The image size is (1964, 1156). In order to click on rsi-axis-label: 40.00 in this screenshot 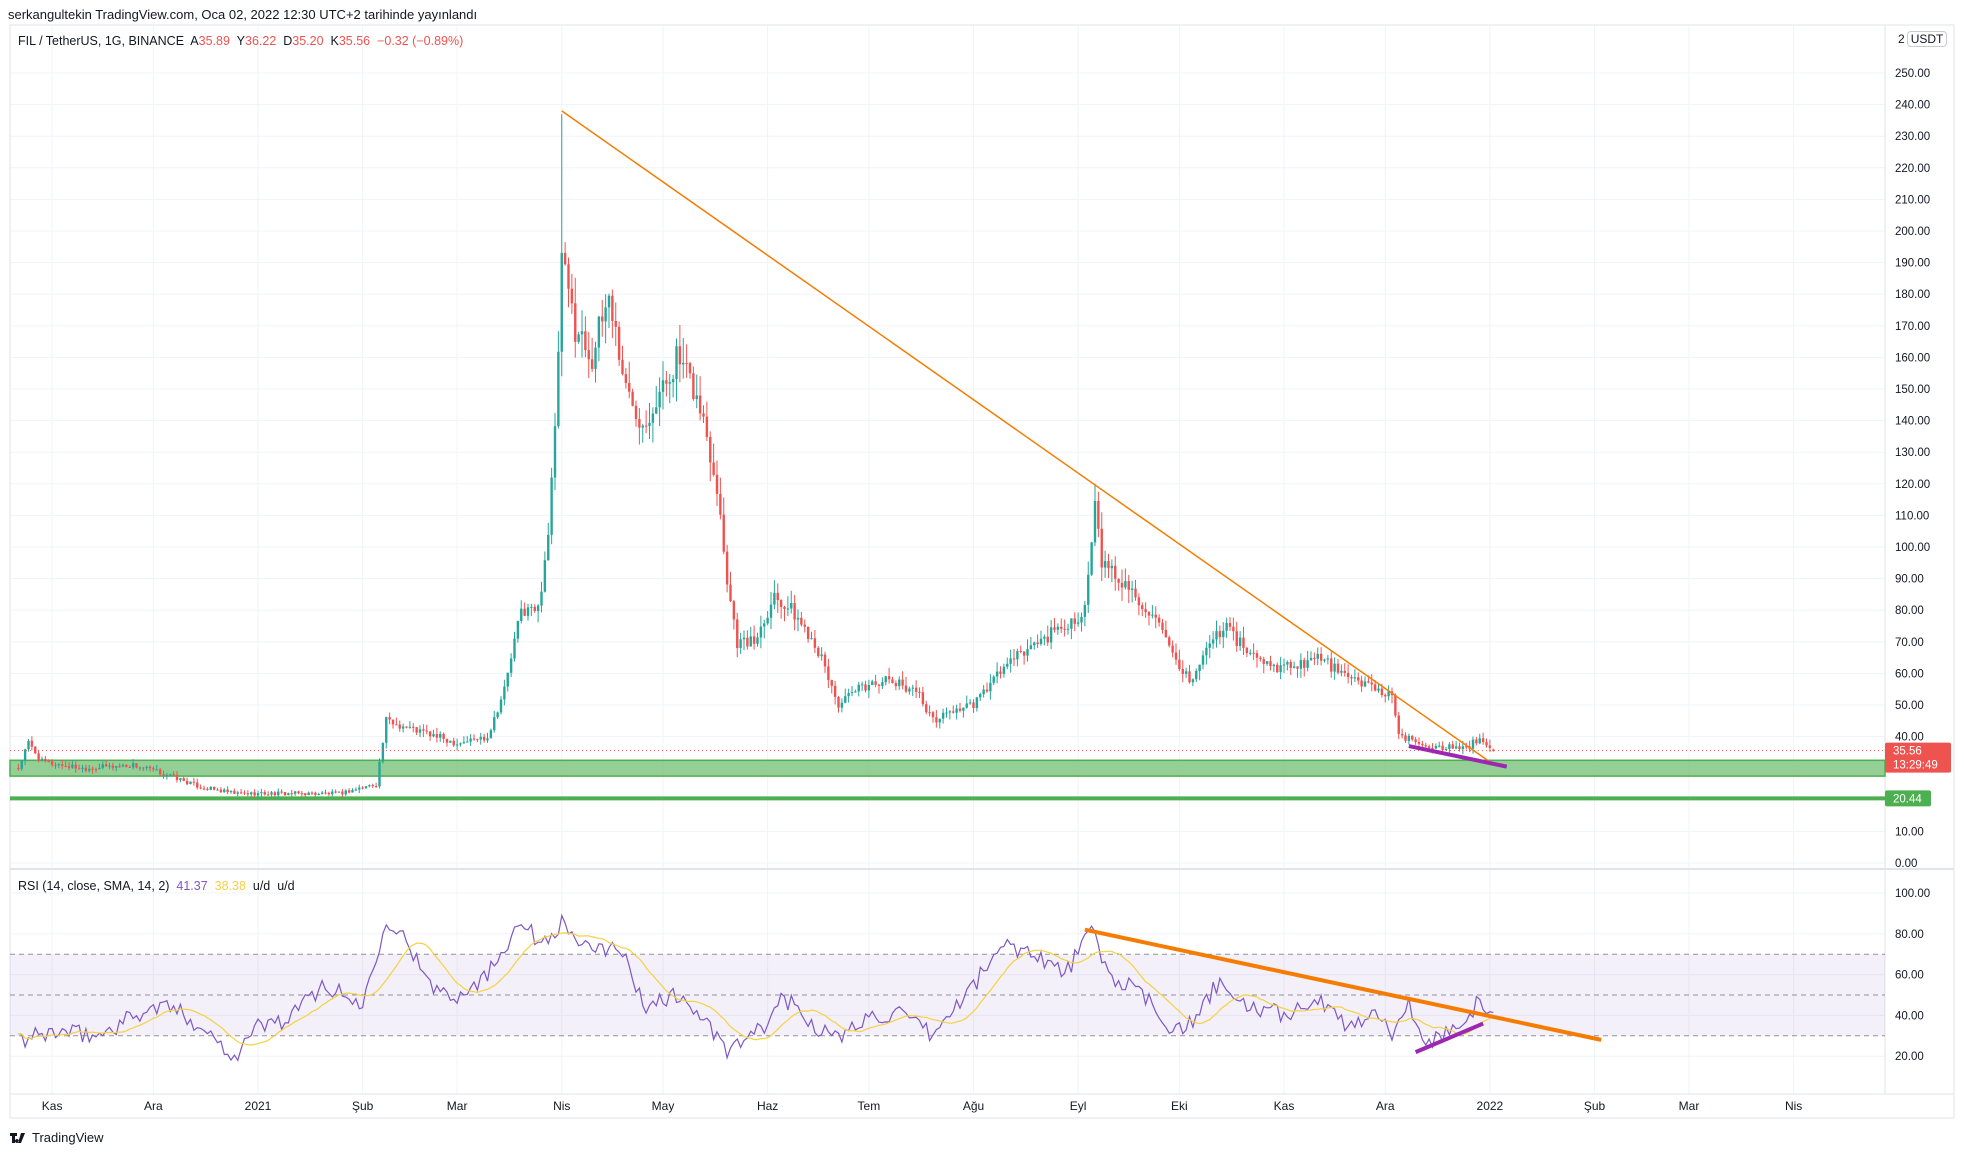, I will do `click(1909, 1016)`.